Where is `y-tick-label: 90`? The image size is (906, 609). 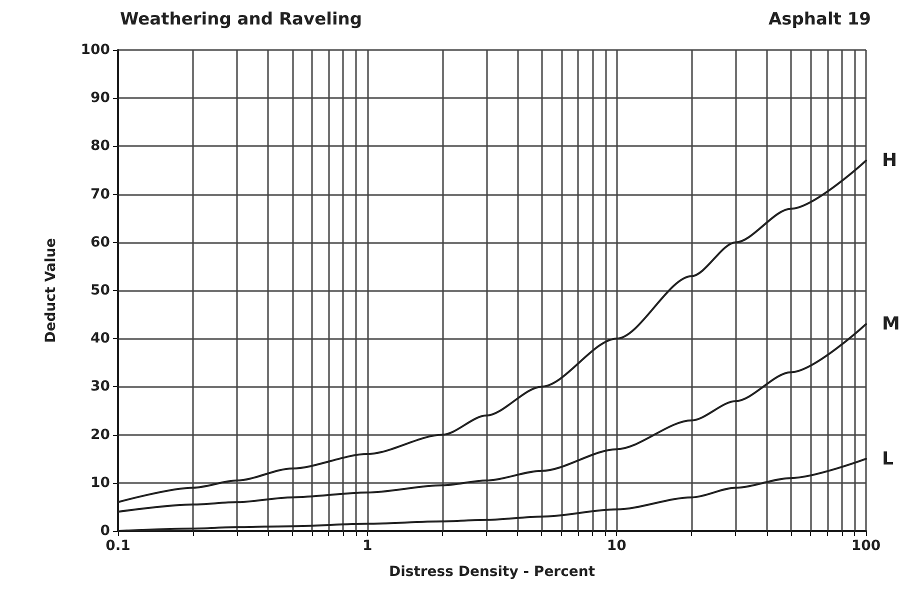
y-tick-label: 90 is located at coordinates (100, 98).